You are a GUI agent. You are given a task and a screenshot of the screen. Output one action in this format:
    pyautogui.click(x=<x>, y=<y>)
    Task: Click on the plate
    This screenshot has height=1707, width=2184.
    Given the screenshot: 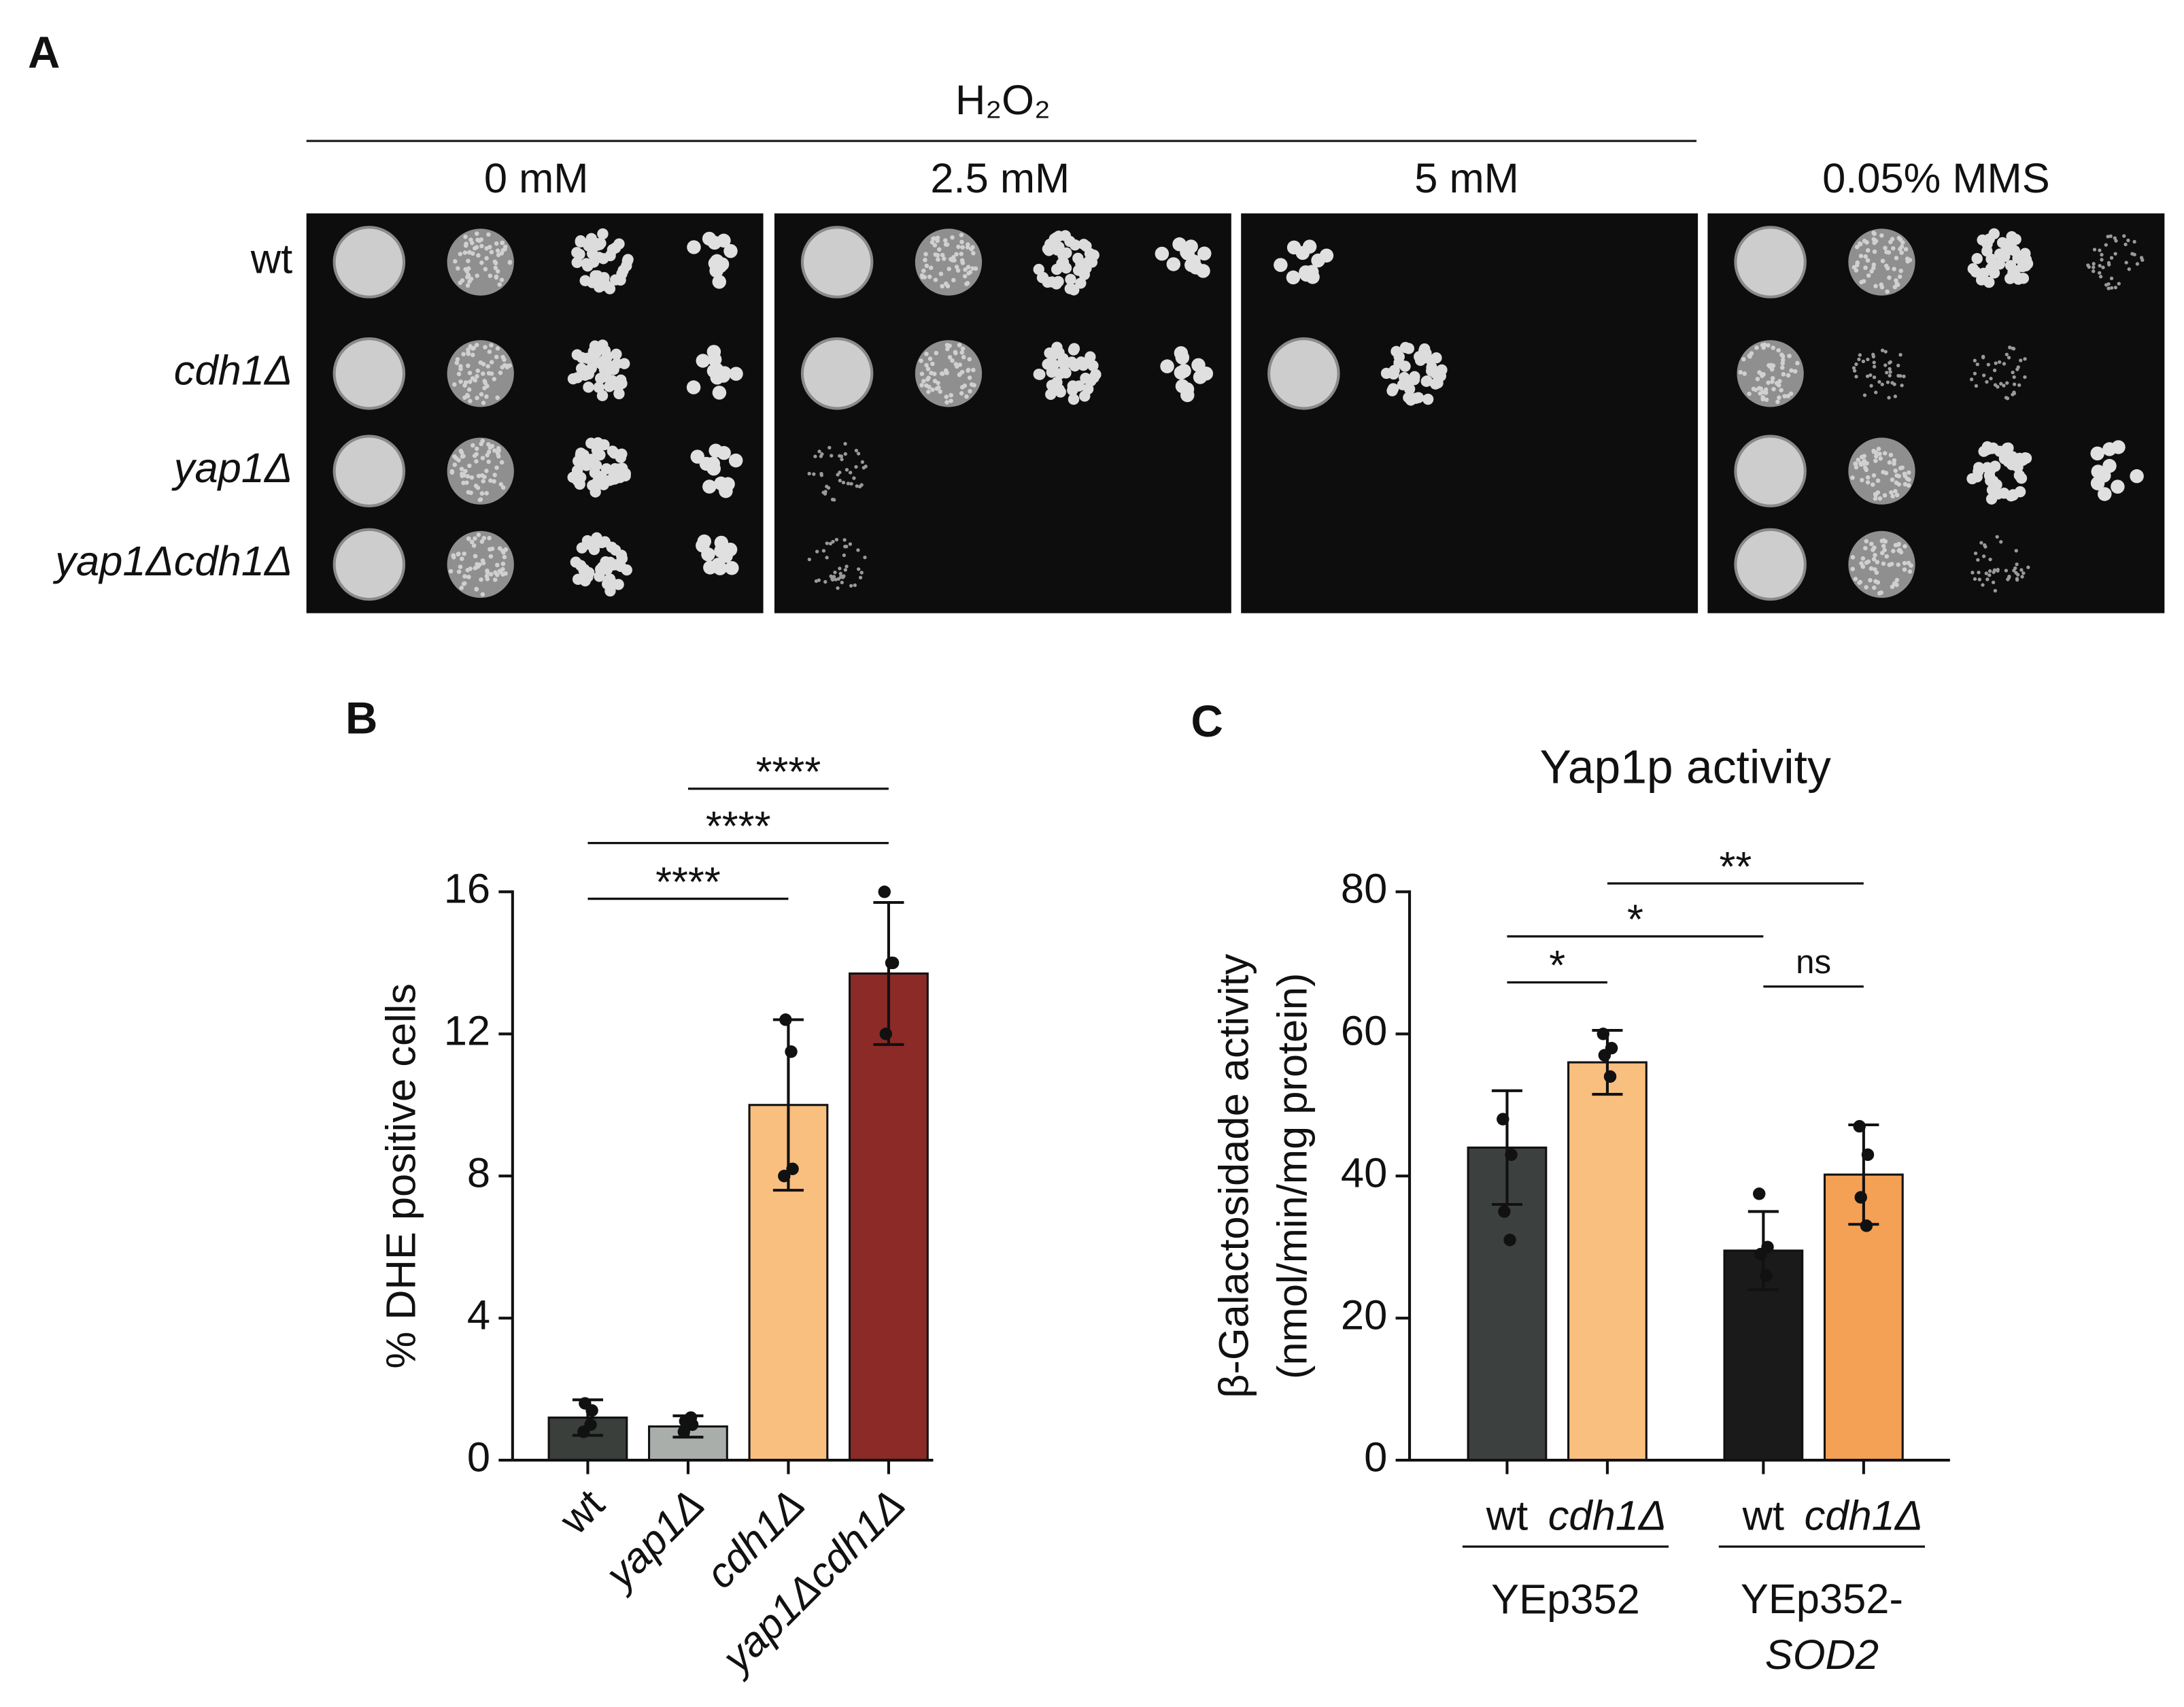 What is the action you would take?
    pyautogui.click(x=1470, y=413)
    